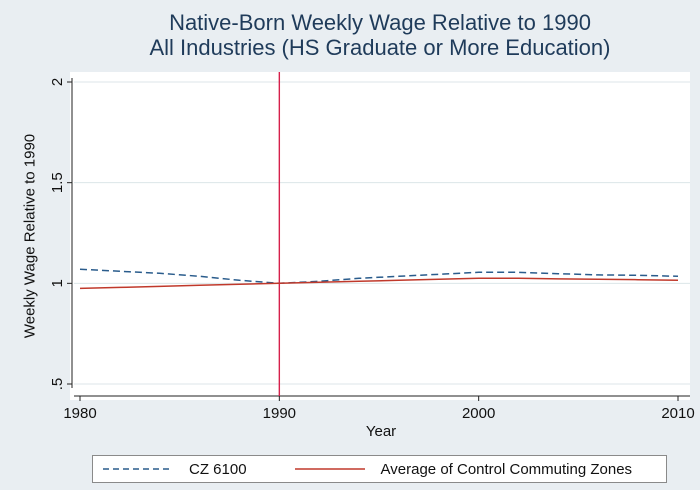  I want to click on y-tick-label-2: 1.5, so click(57, 182).